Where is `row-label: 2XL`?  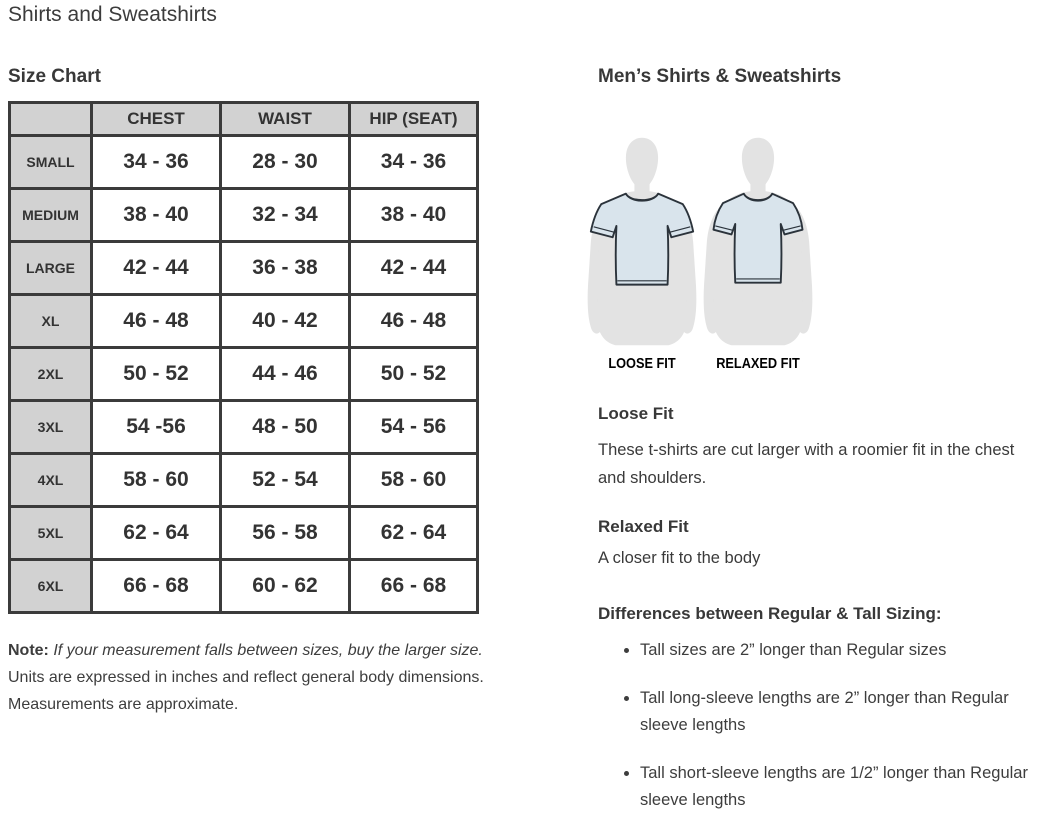
row-label: 2XL is located at coordinates (50, 374).